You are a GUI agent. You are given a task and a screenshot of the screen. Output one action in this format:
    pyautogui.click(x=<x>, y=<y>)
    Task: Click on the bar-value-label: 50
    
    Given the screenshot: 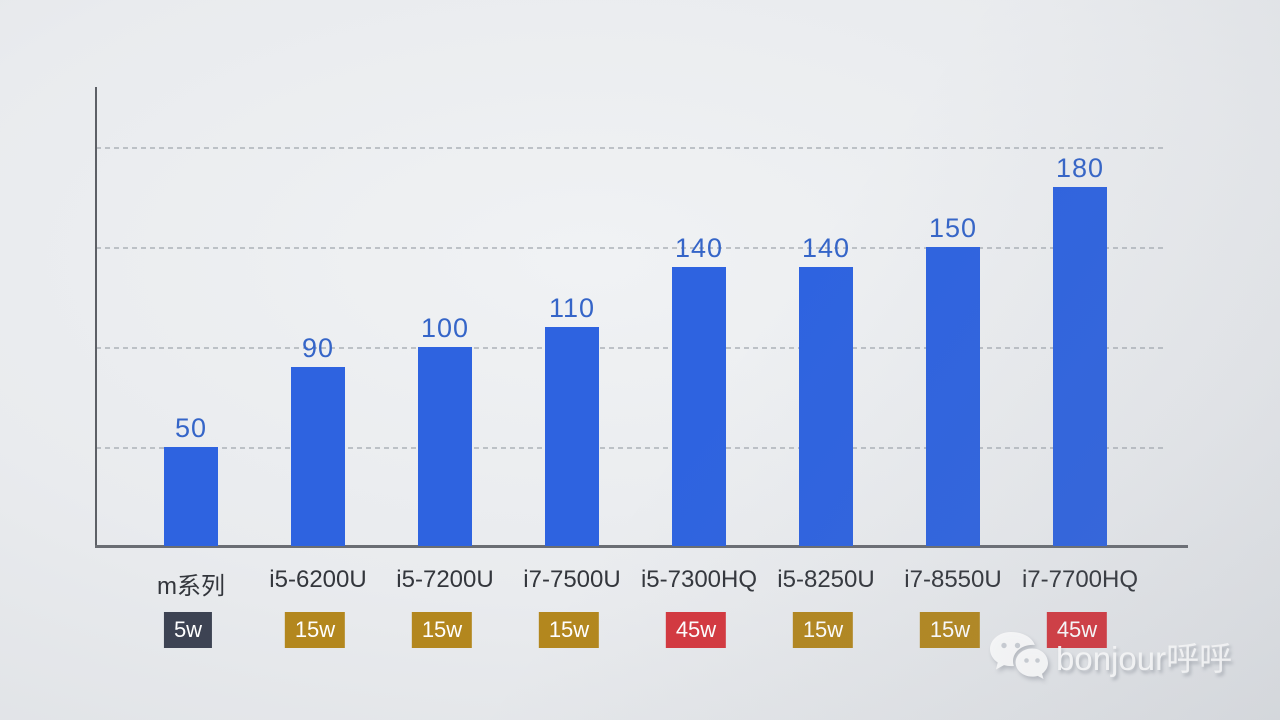 What is the action you would take?
    pyautogui.click(x=191, y=428)
    